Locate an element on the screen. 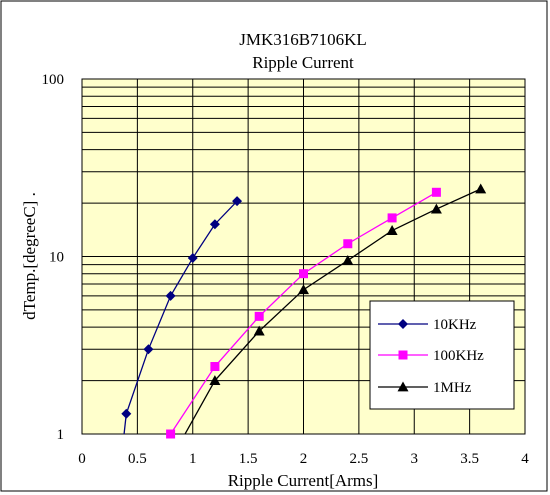 The width and height of the screenshot is (550, 495). series-10khz is located at coordinates (182, 315).